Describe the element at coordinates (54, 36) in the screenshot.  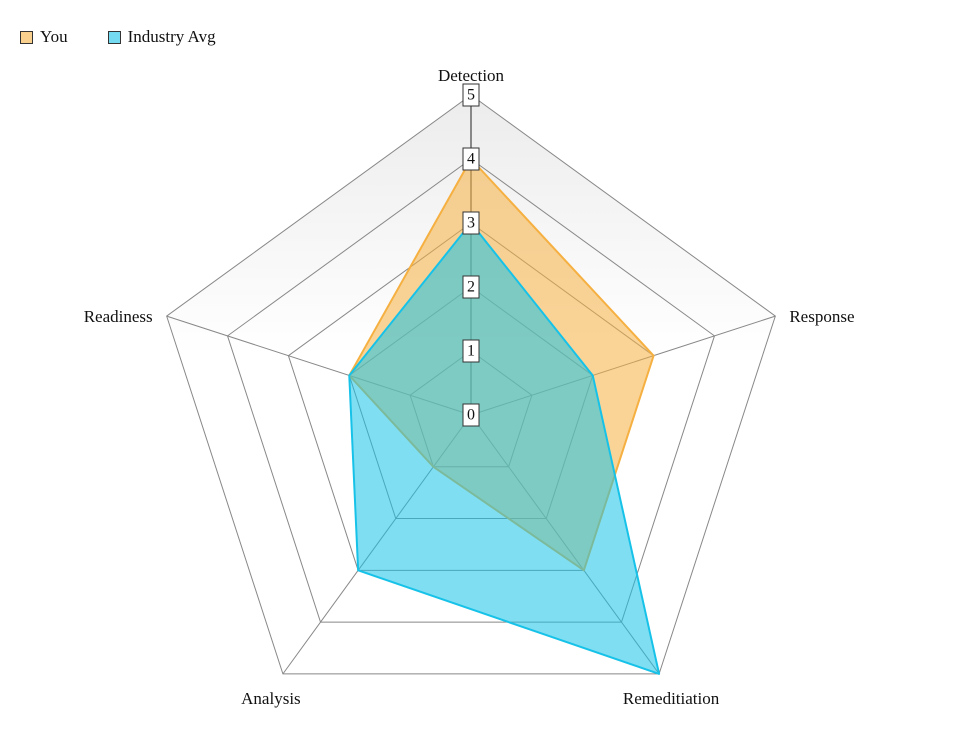
I see `legend-label-you: You` at that location.